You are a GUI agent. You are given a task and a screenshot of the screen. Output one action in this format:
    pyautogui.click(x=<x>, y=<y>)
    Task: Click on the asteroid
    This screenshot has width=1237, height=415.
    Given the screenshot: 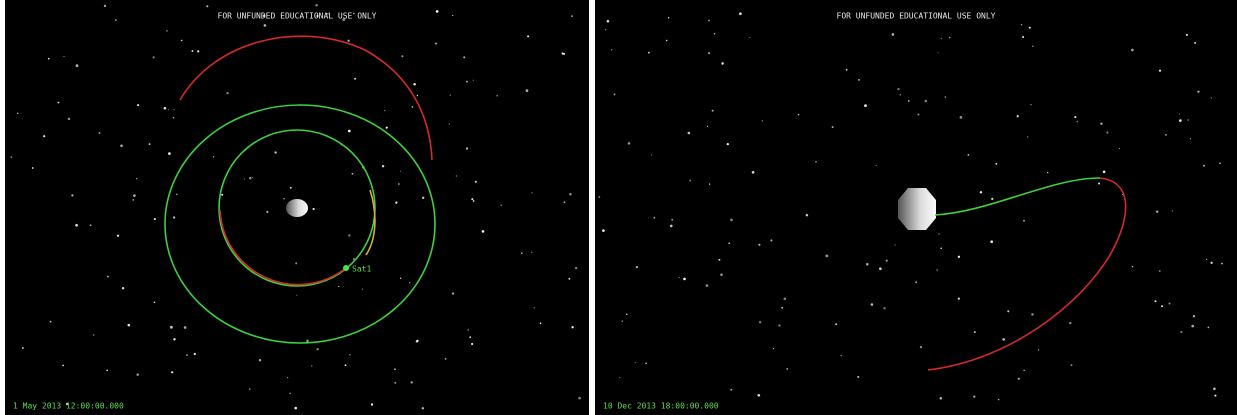 What is the action you would take?
    pyautogui.click(x=917, y=209)
    